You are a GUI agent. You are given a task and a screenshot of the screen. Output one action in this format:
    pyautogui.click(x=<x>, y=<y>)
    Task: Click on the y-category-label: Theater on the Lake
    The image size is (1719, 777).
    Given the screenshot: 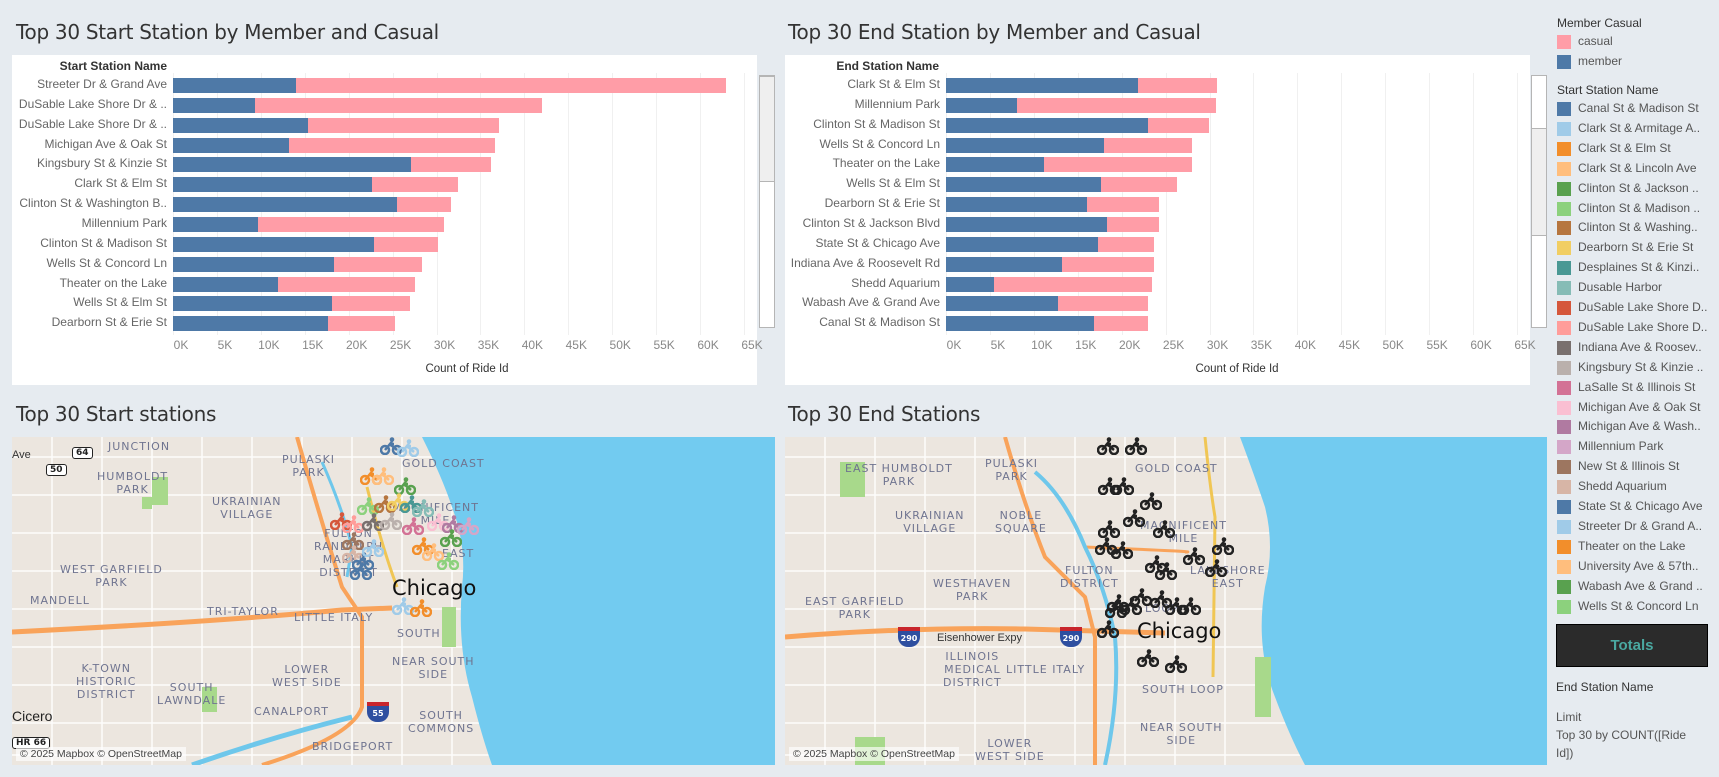 What is the action you would take?
    pyautogui.click(x=113, y=282)
    